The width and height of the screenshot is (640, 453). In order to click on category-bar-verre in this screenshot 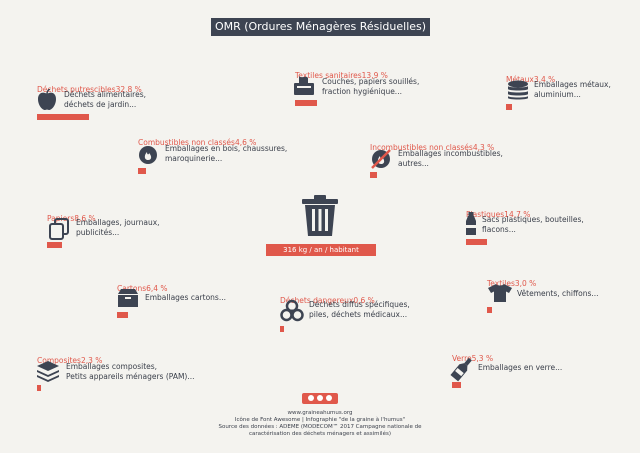, I will do `click(456, 385)`.